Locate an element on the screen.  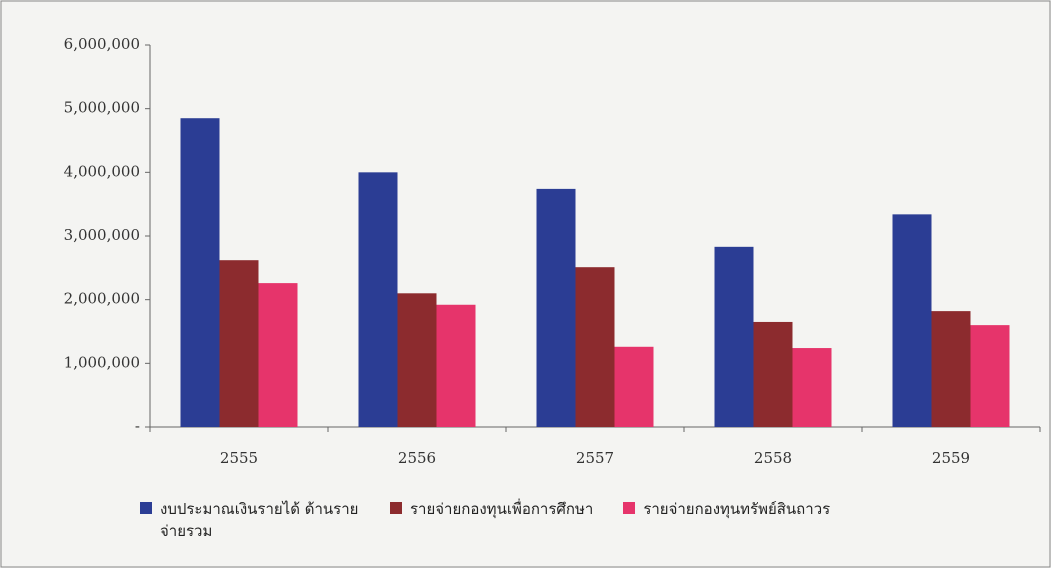
legend-label: งบประมาณเงินรายได้ ด้านรายจ่ายรวม is located at coordinates (259, 520).